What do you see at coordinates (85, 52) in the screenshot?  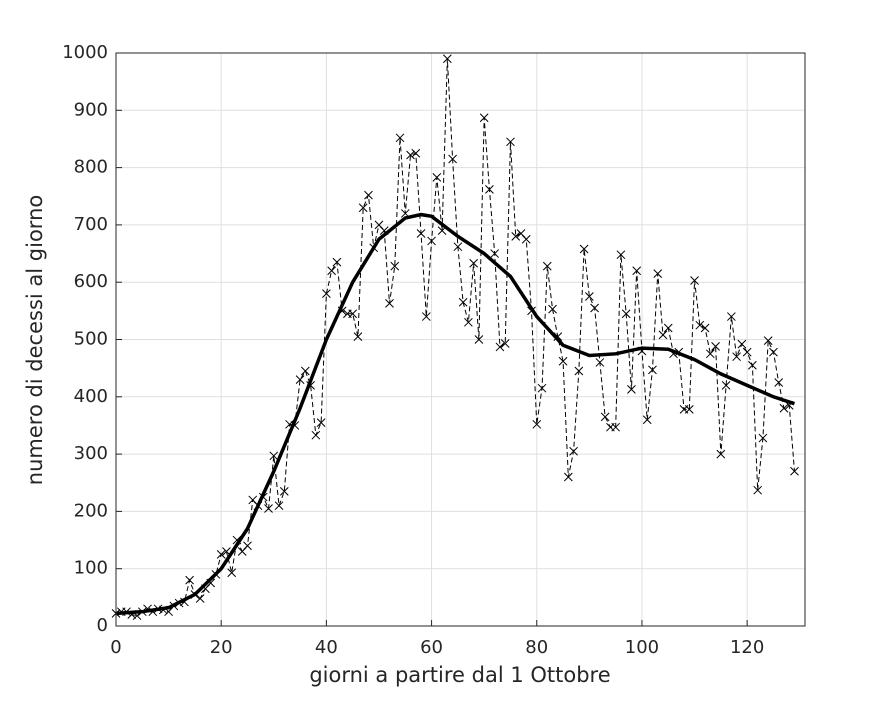 I see `y-tick-label: 1000` at bounding box center [85, 52].